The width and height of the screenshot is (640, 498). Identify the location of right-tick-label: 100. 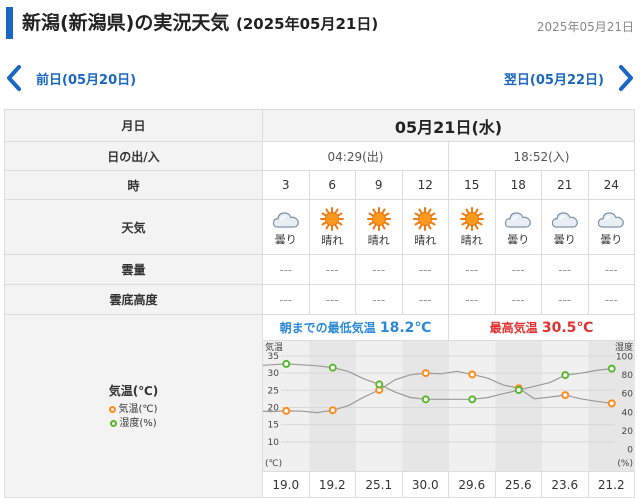
(624, 357).